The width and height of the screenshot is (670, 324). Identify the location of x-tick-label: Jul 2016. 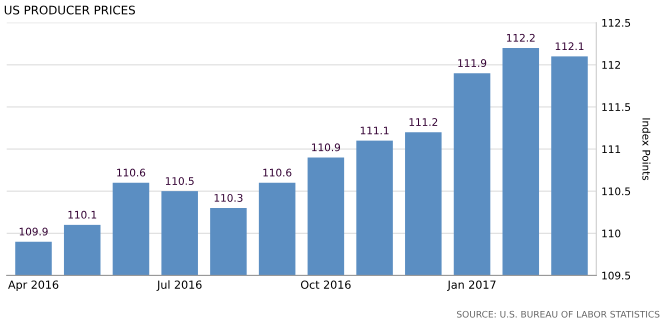
(179, 285).